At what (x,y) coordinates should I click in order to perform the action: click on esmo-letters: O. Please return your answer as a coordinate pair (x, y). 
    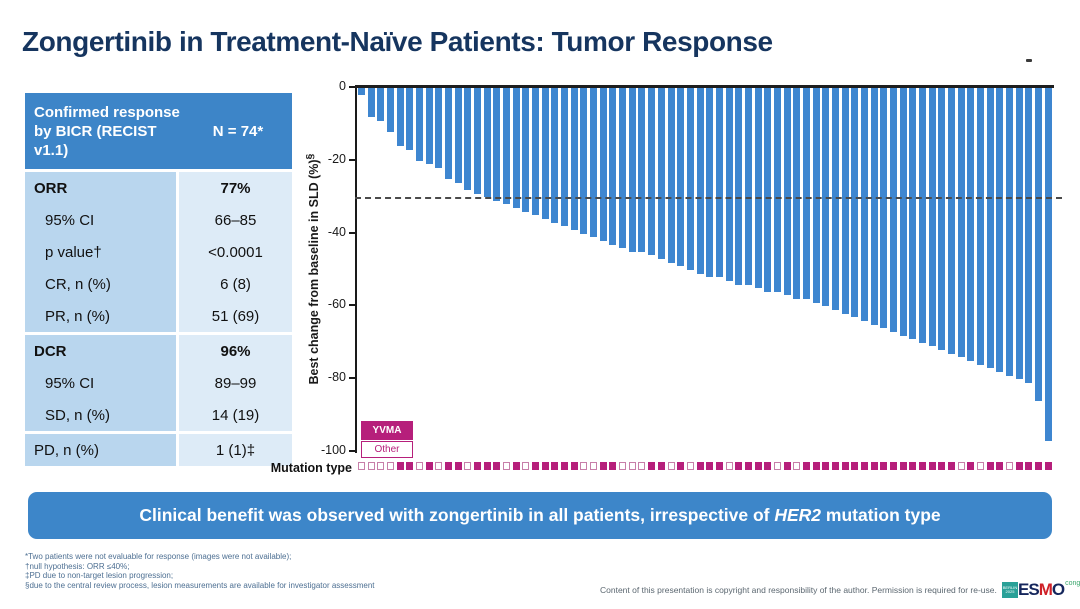
    Looking at the image, I should click on (1058, 589).